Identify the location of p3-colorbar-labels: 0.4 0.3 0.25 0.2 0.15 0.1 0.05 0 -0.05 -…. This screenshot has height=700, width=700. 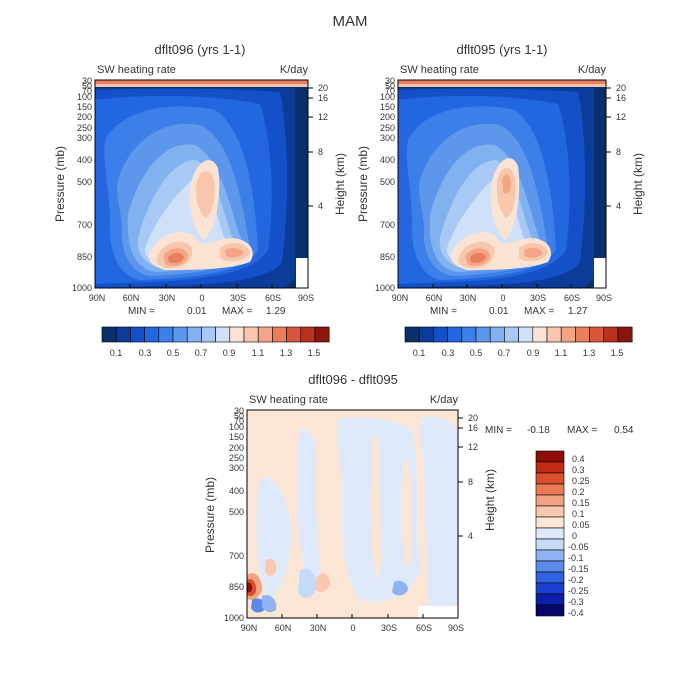
(579, 536).